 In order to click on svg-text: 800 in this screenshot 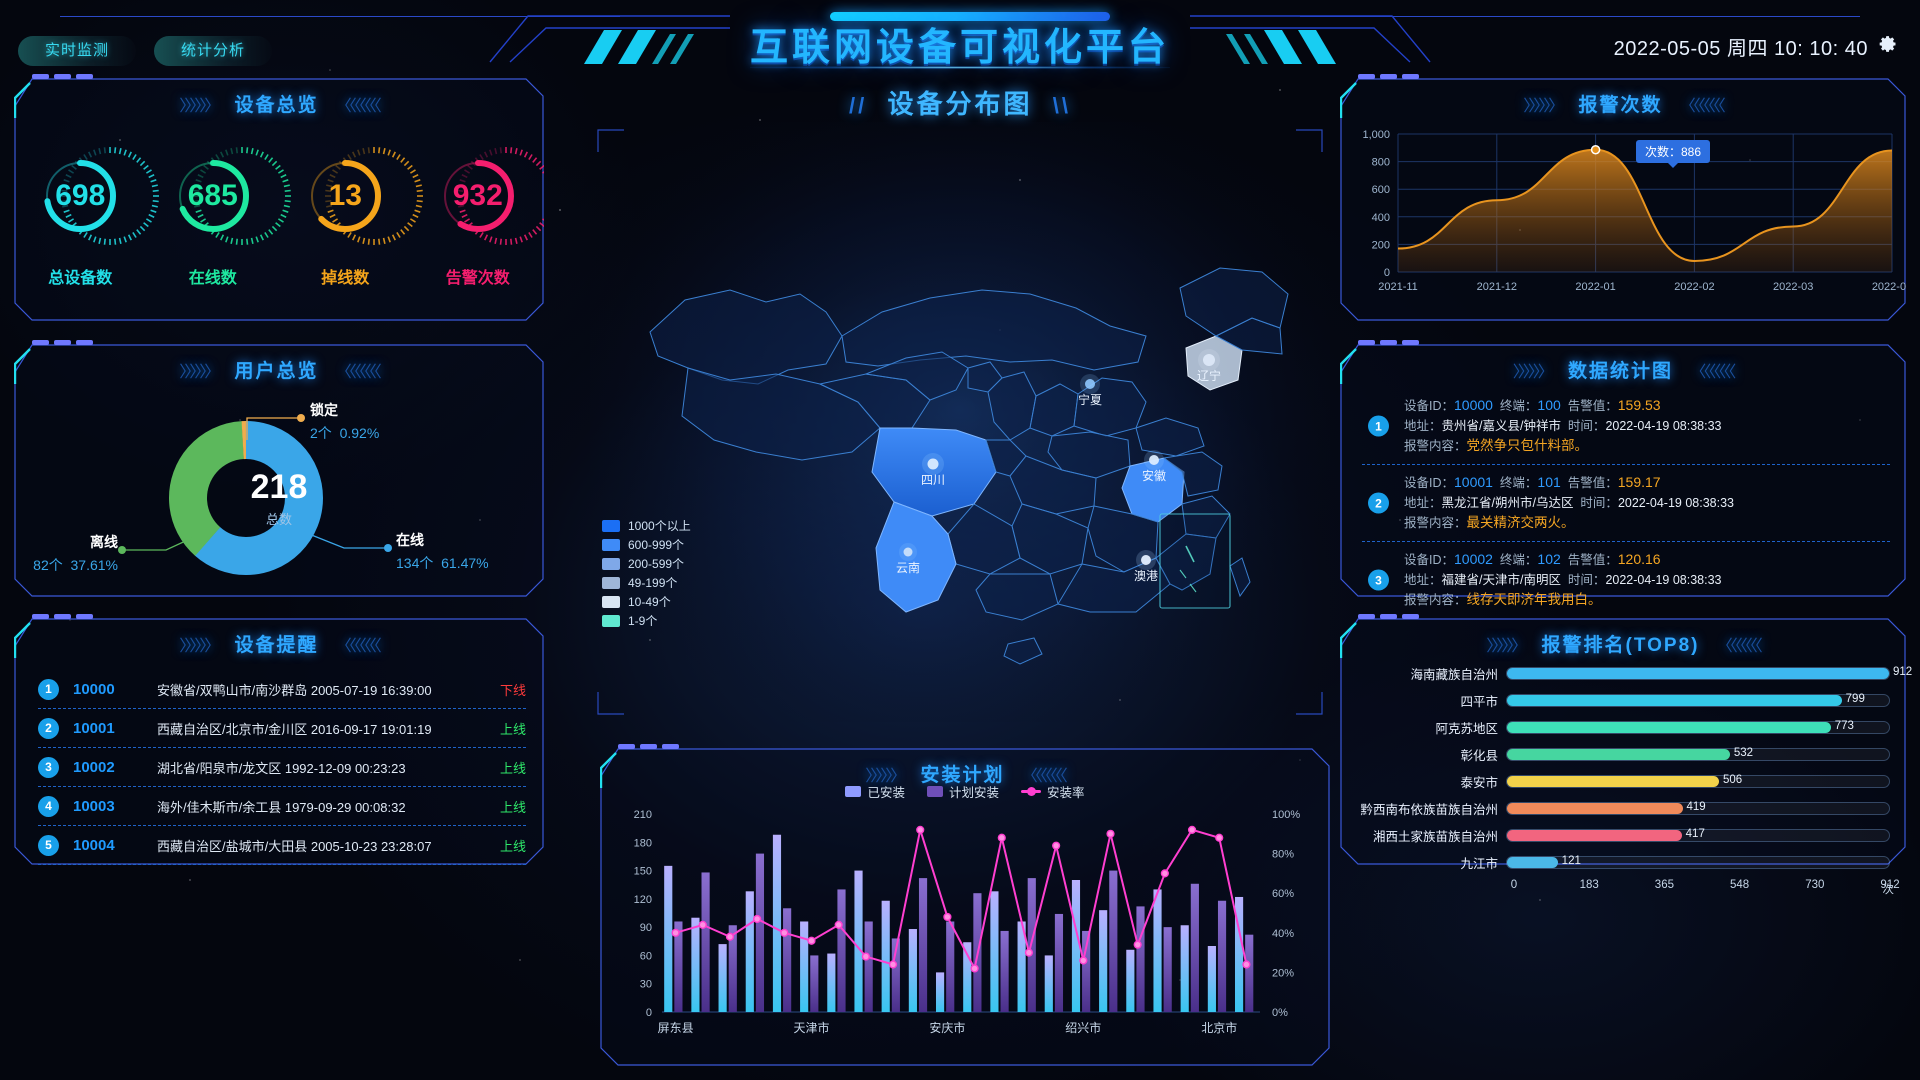, I will do `click(1381, 163)`.